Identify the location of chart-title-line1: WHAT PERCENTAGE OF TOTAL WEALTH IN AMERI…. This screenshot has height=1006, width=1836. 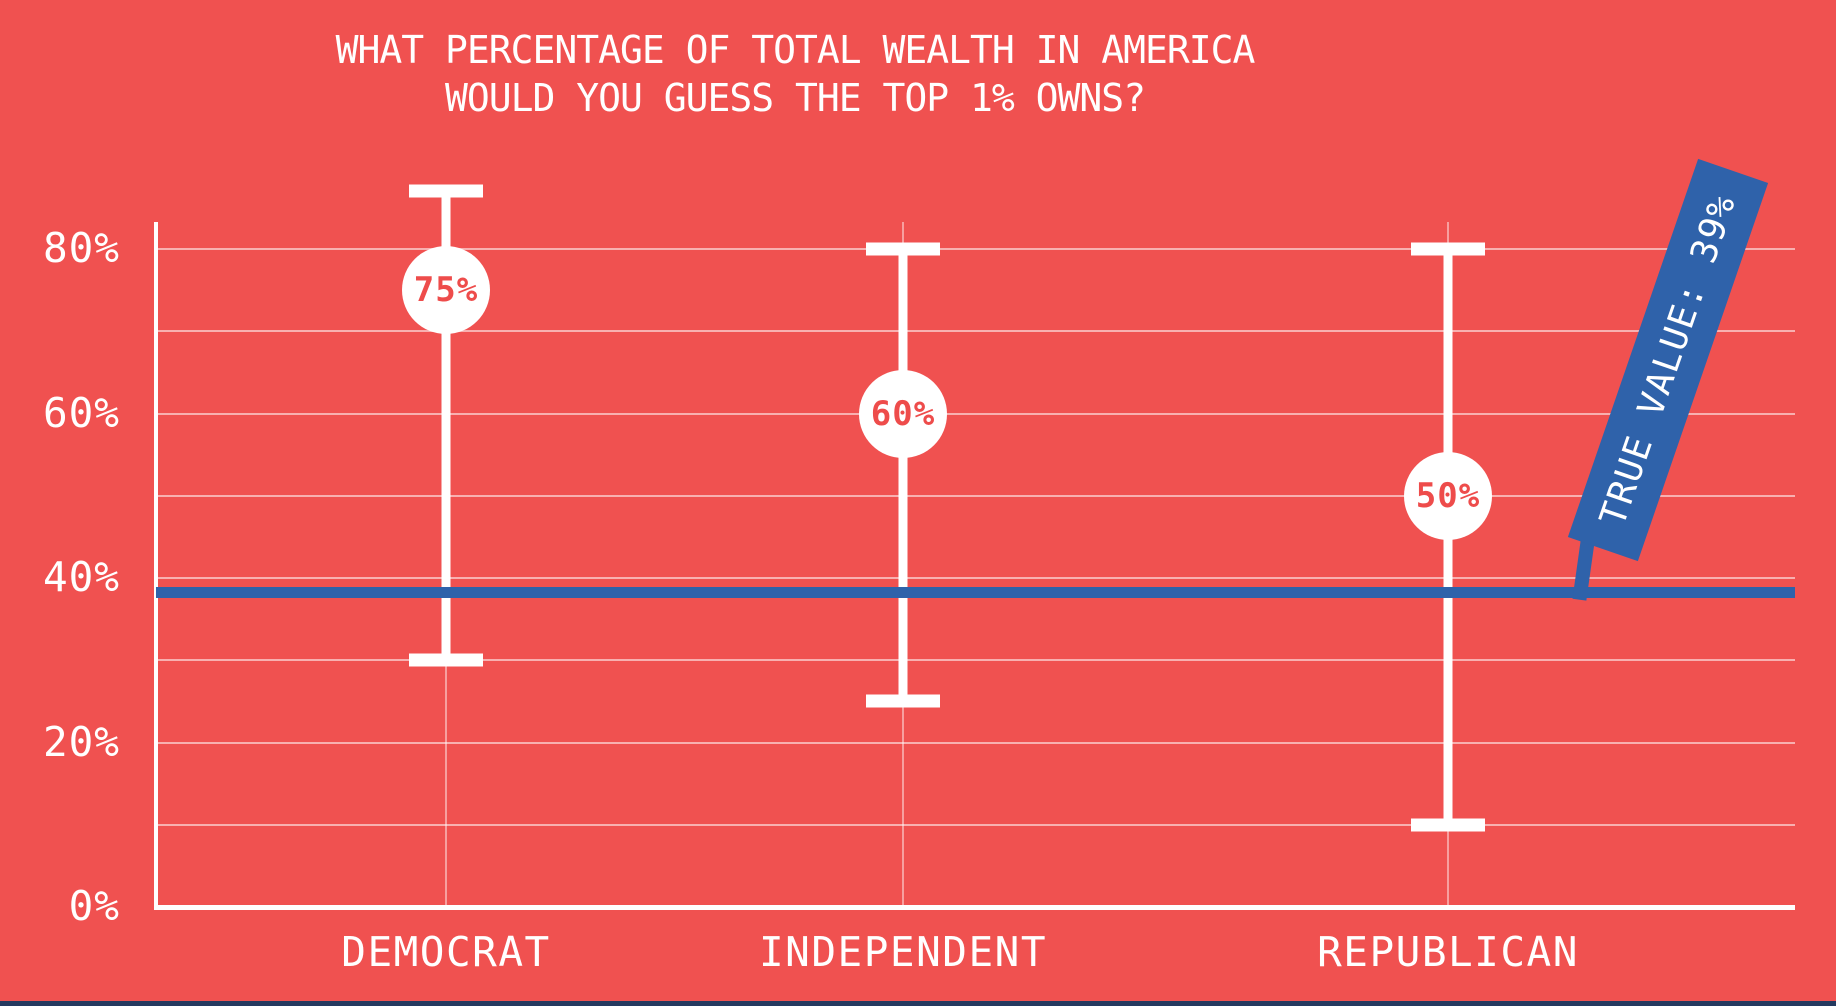
(795, 50).